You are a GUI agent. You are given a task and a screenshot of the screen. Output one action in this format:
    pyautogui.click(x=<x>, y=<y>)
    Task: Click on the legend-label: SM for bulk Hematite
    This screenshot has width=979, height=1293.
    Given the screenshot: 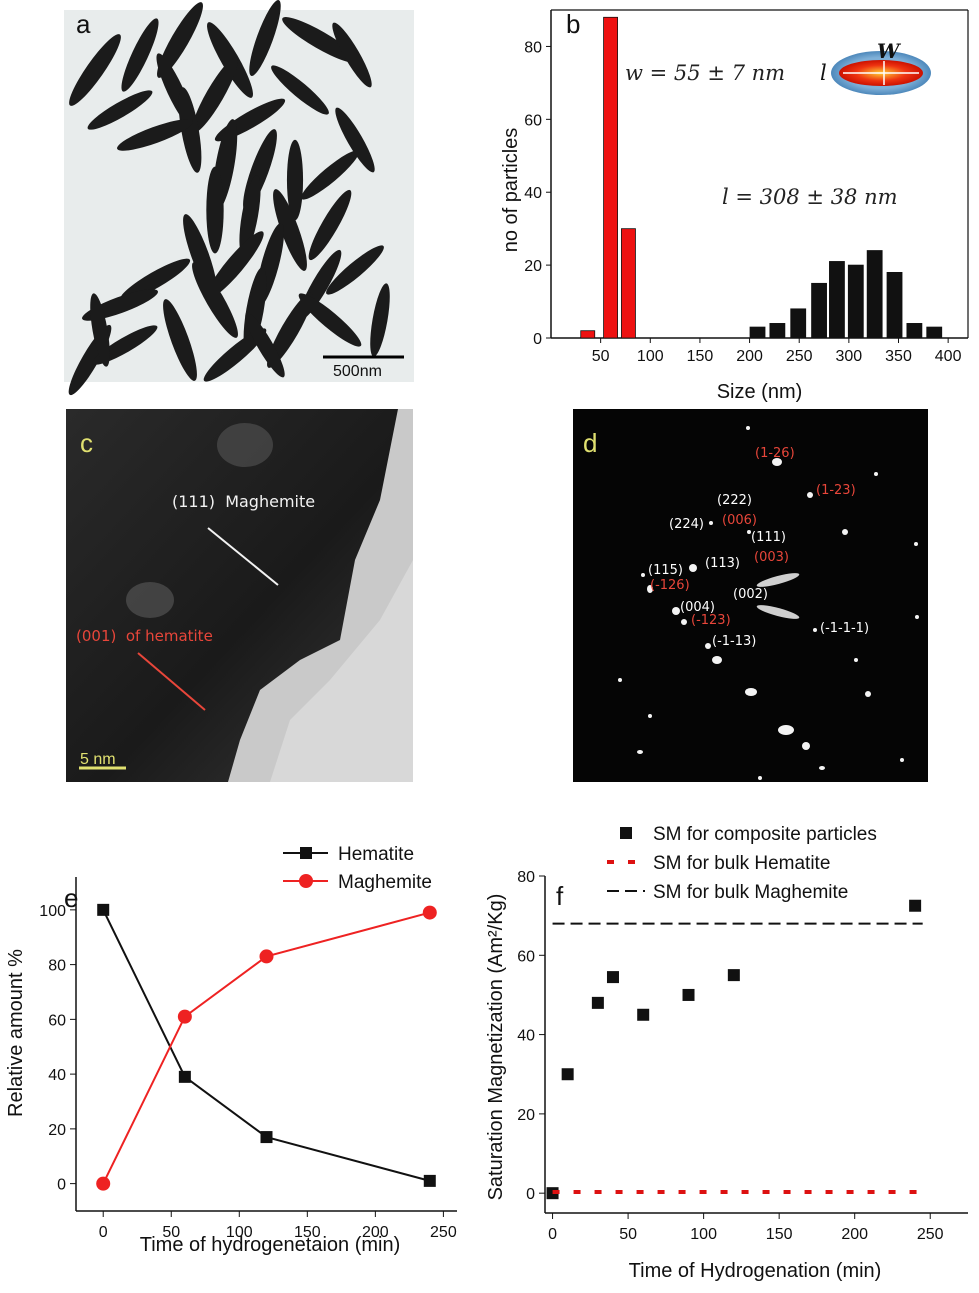 What is the action you would take?
    pyautogui.click(x=741, y=863)
    